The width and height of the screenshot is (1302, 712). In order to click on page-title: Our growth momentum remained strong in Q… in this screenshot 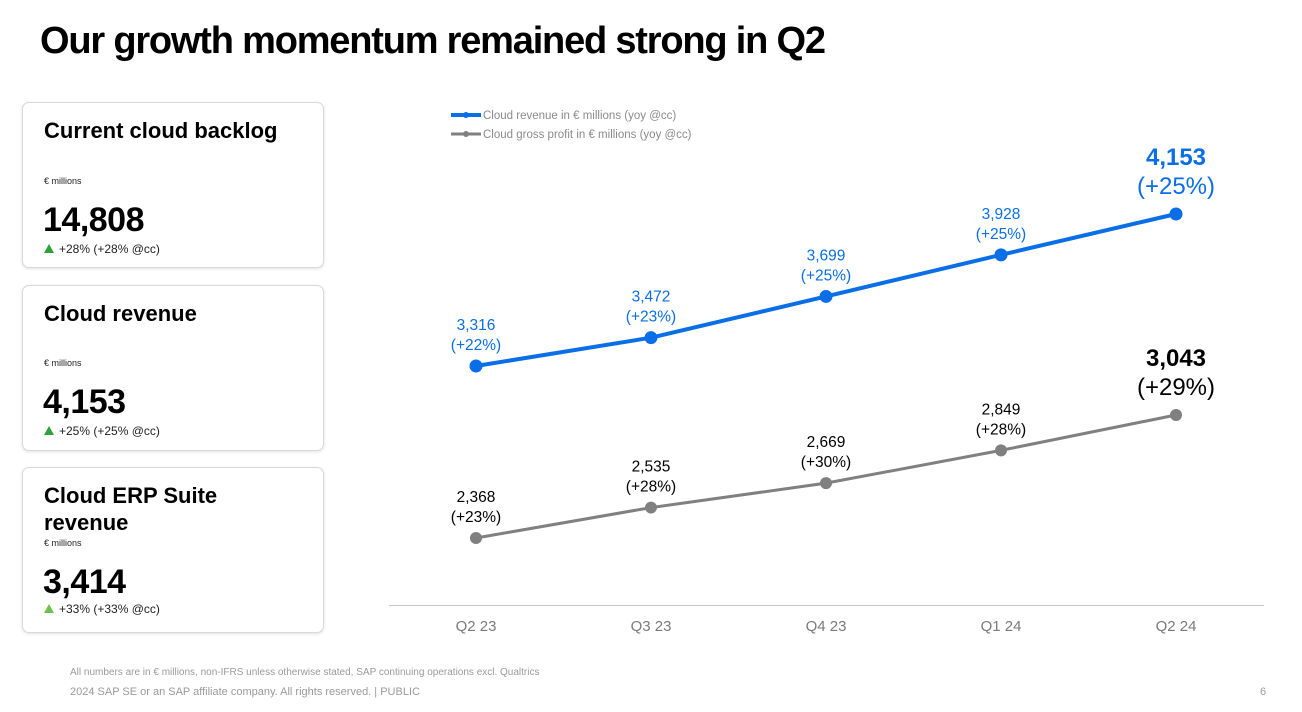, I will do `click(433, 41)`.